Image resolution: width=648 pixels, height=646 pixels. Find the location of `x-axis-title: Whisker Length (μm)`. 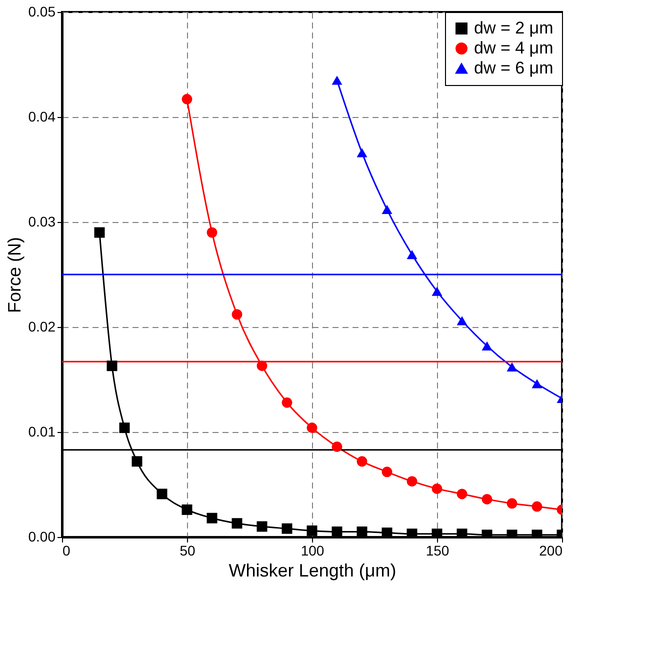

x-axis-title: Whisker Length (μm) is located at coordinates (312, 570).